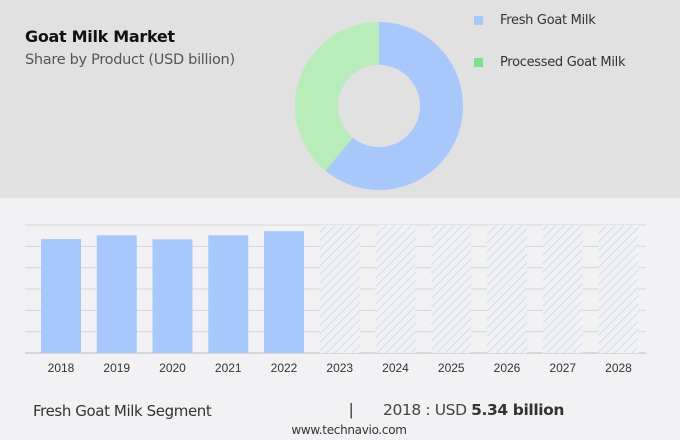  Describe the element at coordinates (284, 292) in the screenshot. I see `bar-2022` at that location.